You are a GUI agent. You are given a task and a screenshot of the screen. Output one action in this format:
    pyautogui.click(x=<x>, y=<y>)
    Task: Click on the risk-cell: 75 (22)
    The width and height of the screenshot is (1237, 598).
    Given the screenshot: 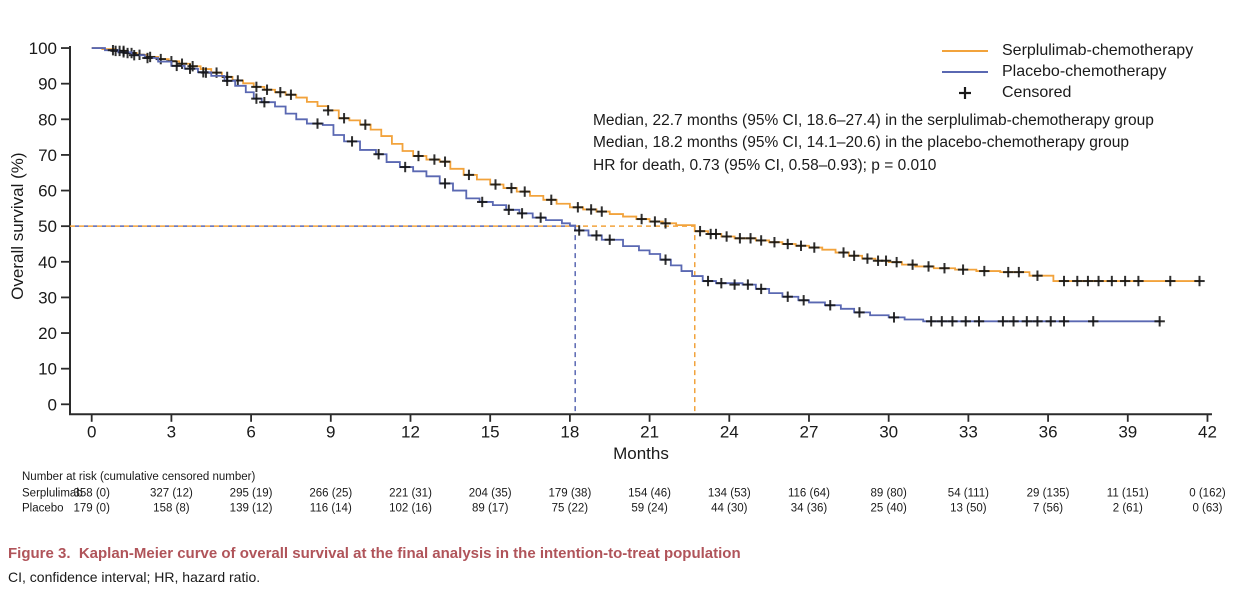 What is the action you would take?
    pyautogui.click(x=570, y=509)
    